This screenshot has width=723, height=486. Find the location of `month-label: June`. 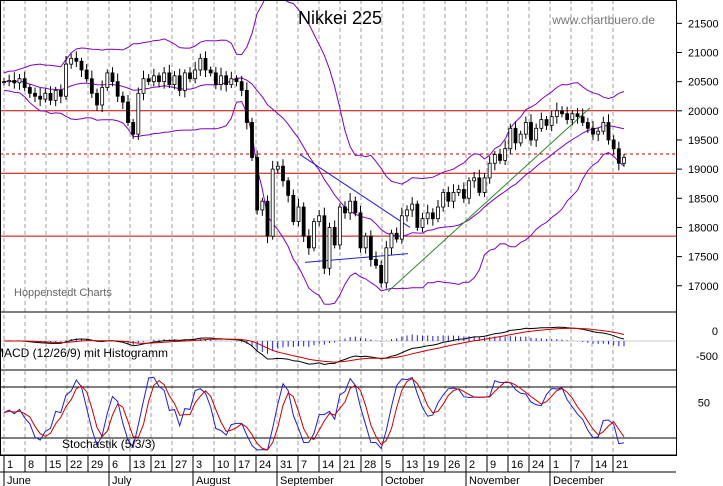

month-label: June is located at coordinates (19, 480).